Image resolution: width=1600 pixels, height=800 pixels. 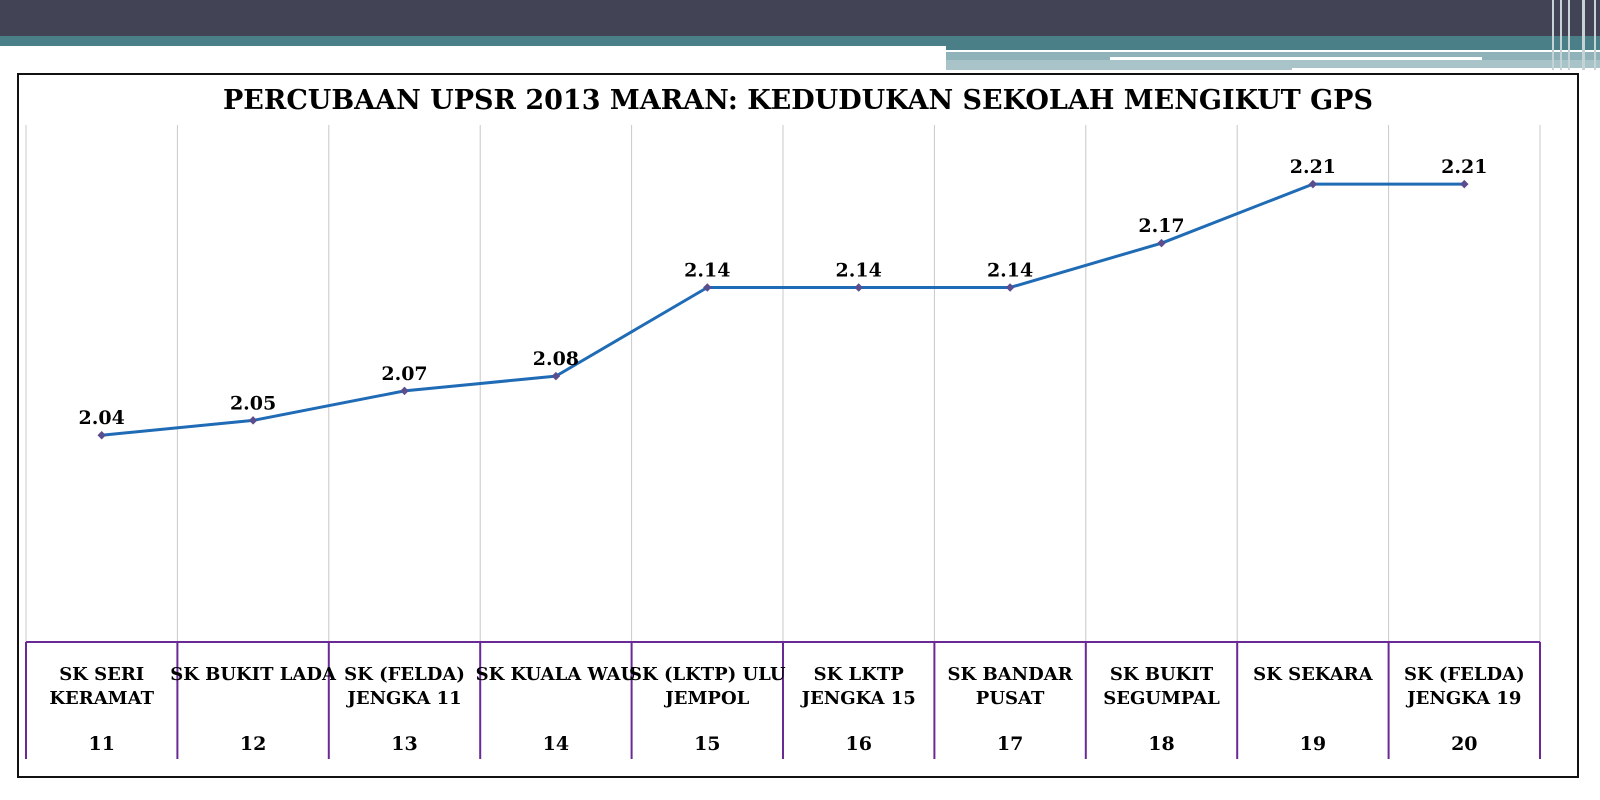 I want to click on rank-label: 19, so click(x=1313, y=744).